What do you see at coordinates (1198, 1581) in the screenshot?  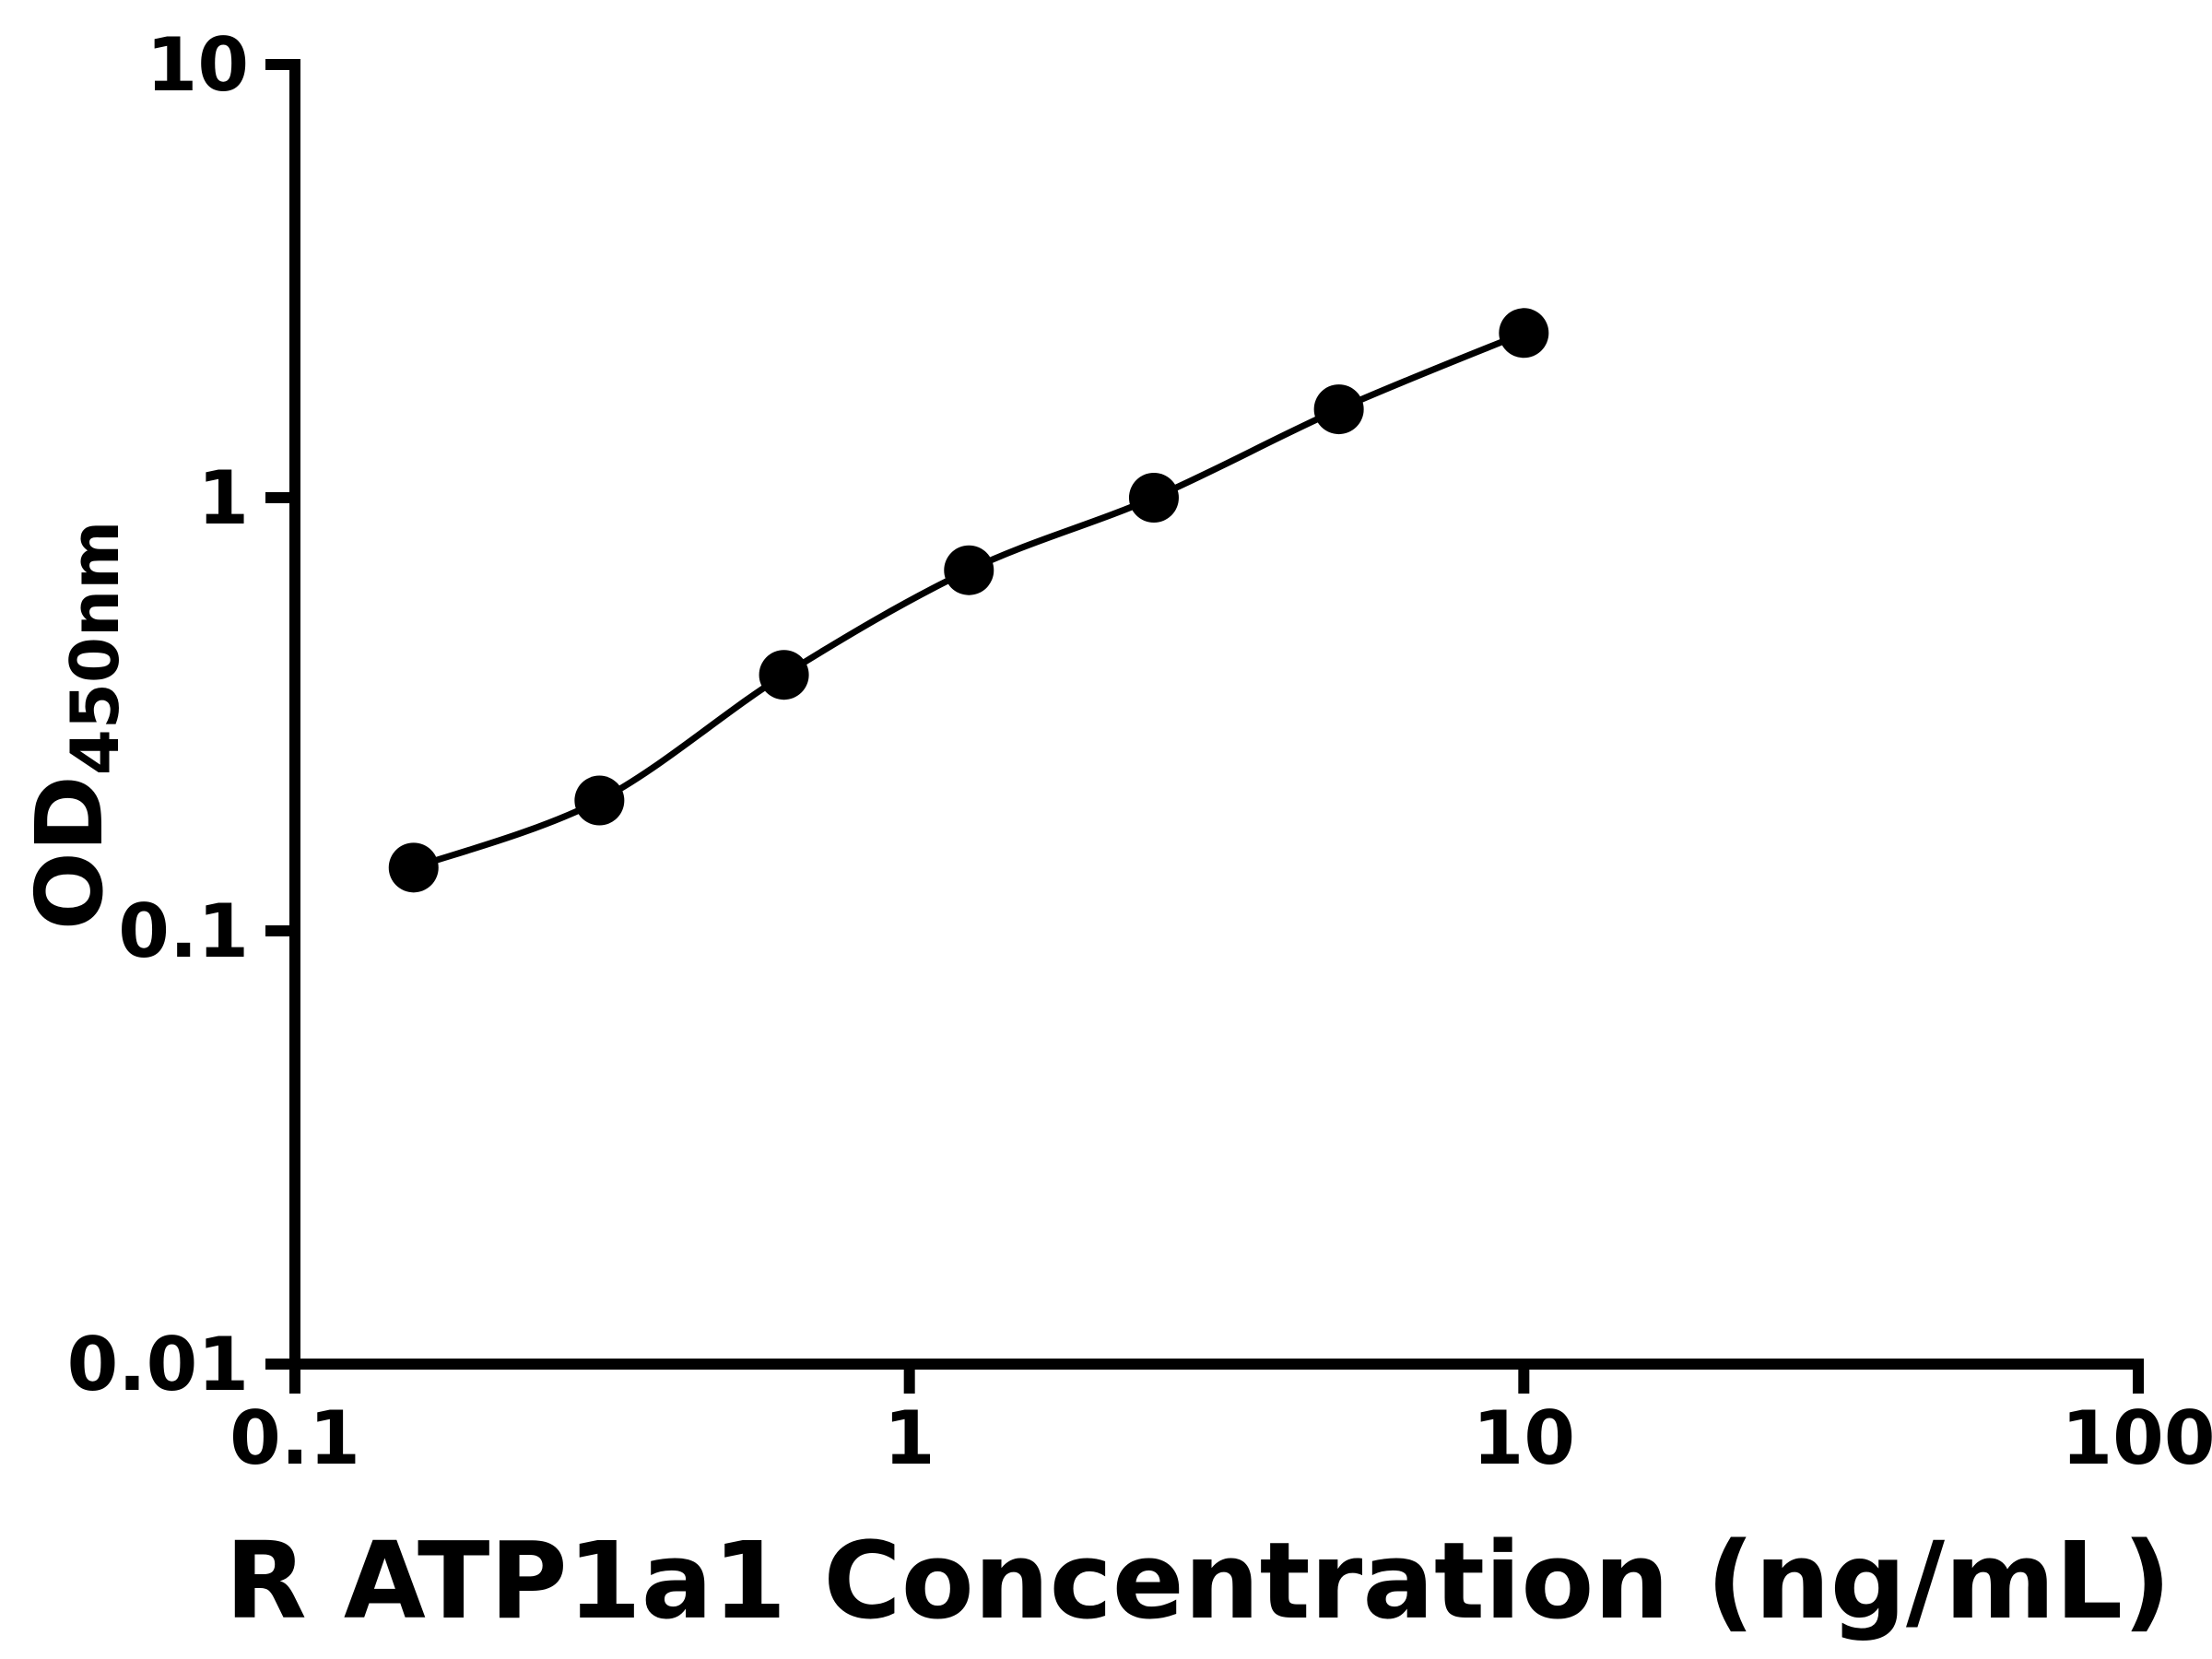 I see `x-axis-title: R ATP1a1 Concentration (ng/mL)` at bounding box center [1198, 1581].